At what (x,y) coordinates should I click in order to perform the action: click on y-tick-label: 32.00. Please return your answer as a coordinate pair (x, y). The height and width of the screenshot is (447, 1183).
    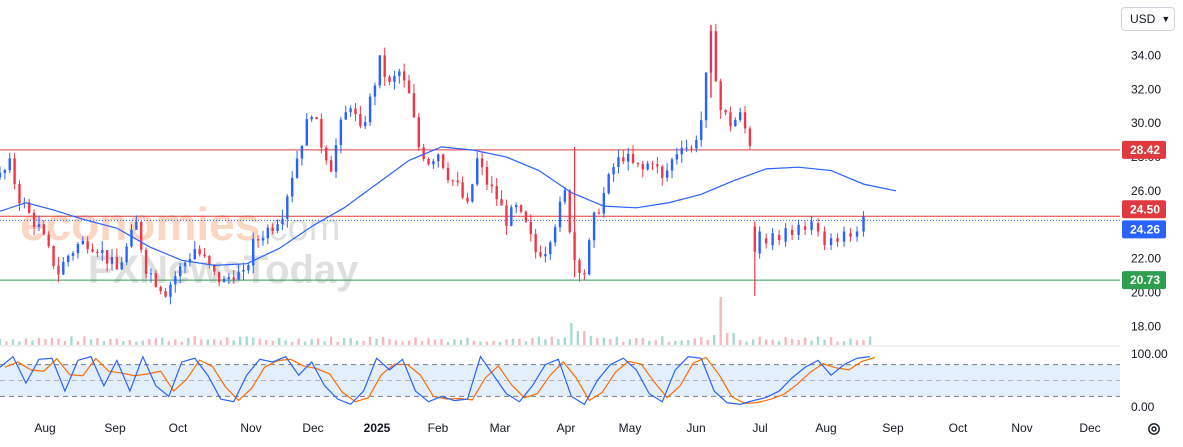
    Looking at the image, I should click on (1146, 89).